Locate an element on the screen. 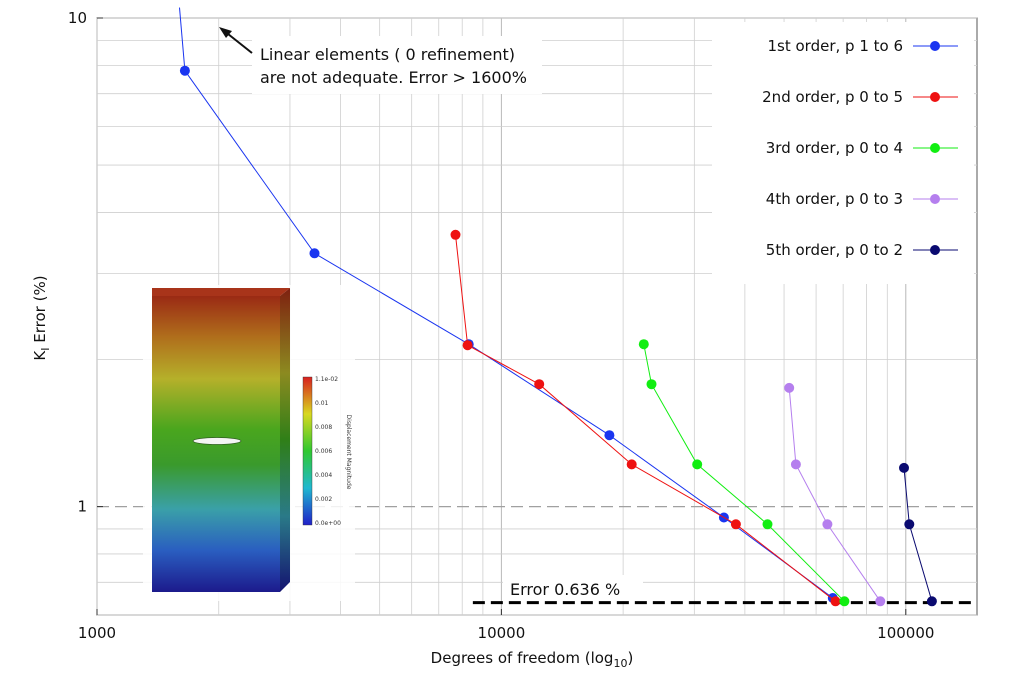 The height and width of the screenshot is (680, 1012). colorbar-tick-label: 0.006 is located at coordinates (323, 451).